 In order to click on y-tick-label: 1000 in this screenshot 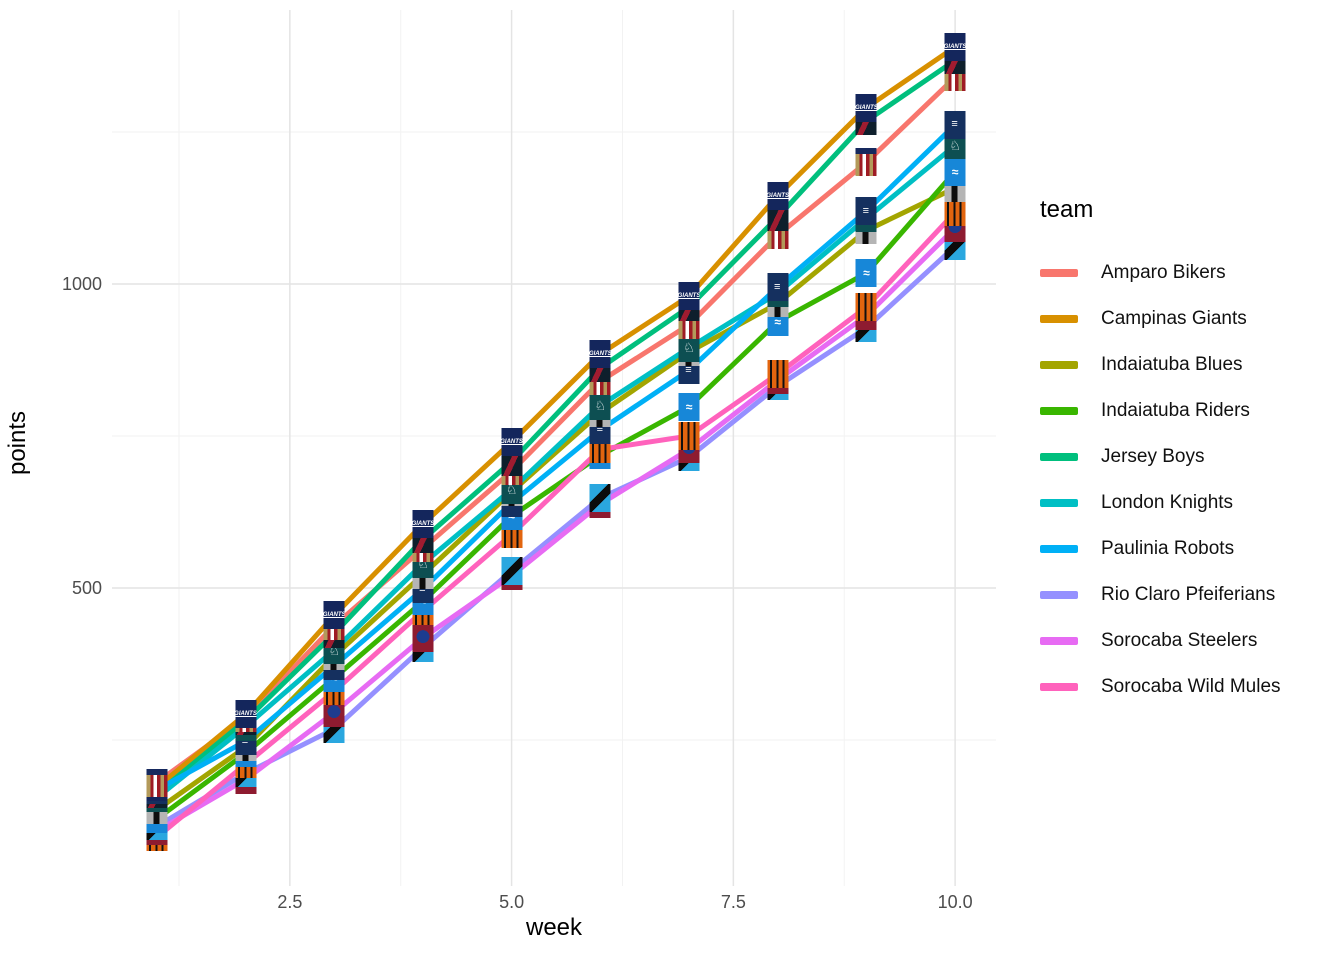, I will do `click(81, 284)`.